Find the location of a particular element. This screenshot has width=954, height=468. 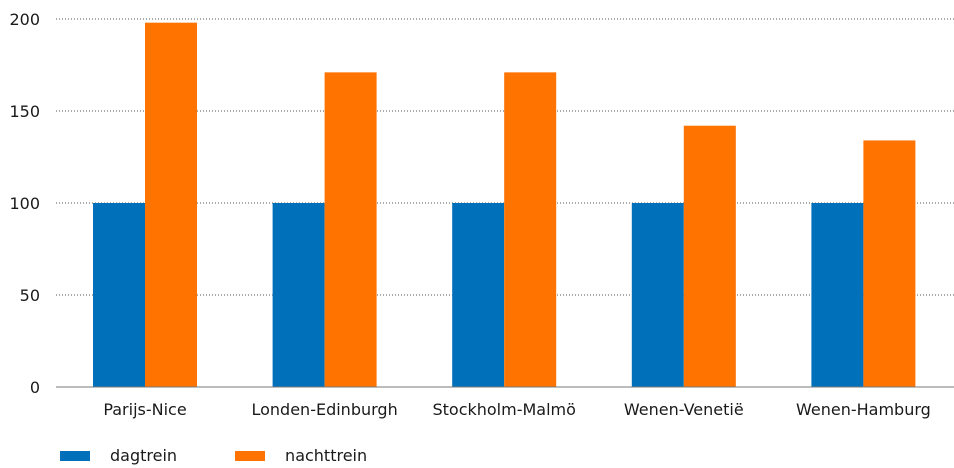

legend-label-nachttrein: nachttrein is located at coordinates (326, 455).